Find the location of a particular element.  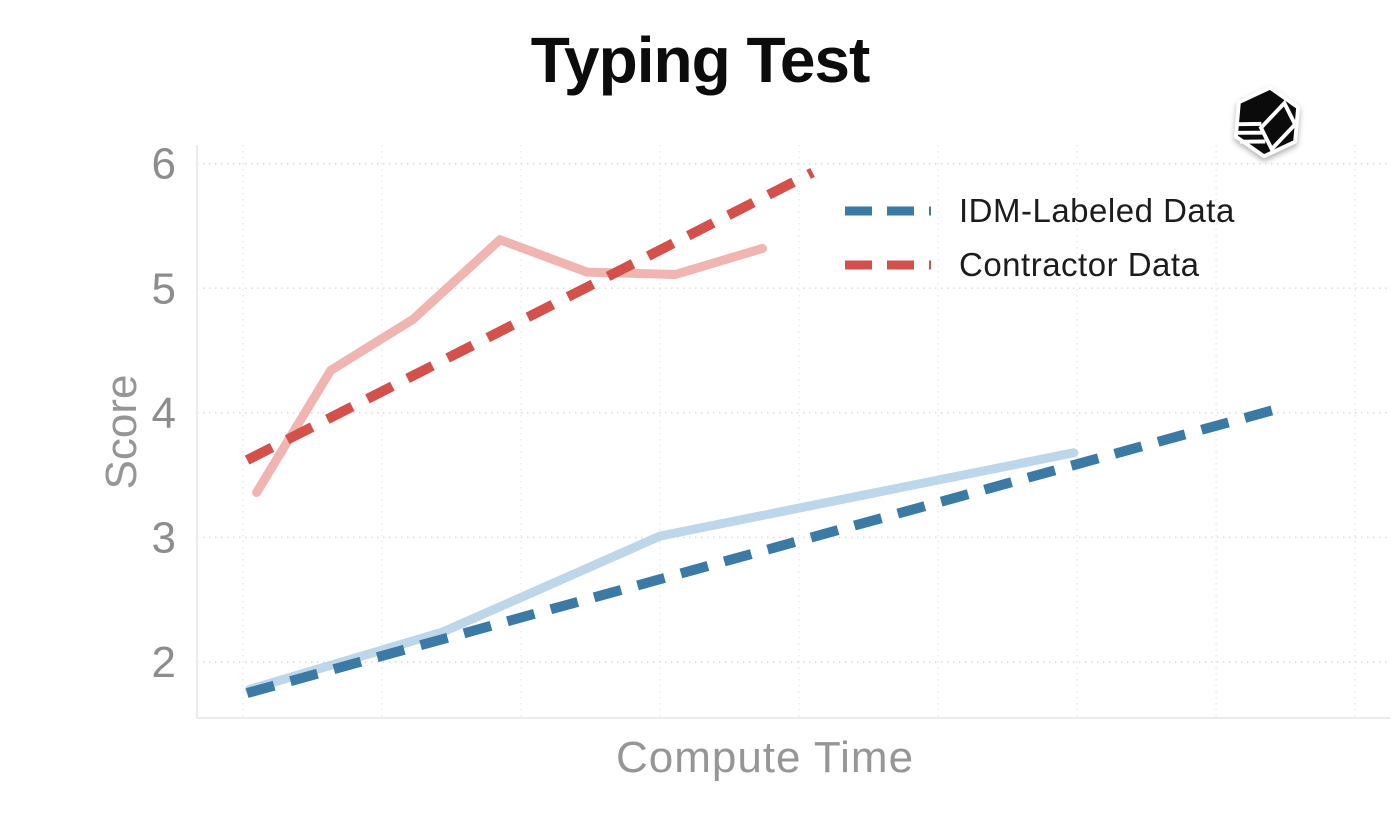

series-contractor-data-training-run- is located at coordinates (509, 366).